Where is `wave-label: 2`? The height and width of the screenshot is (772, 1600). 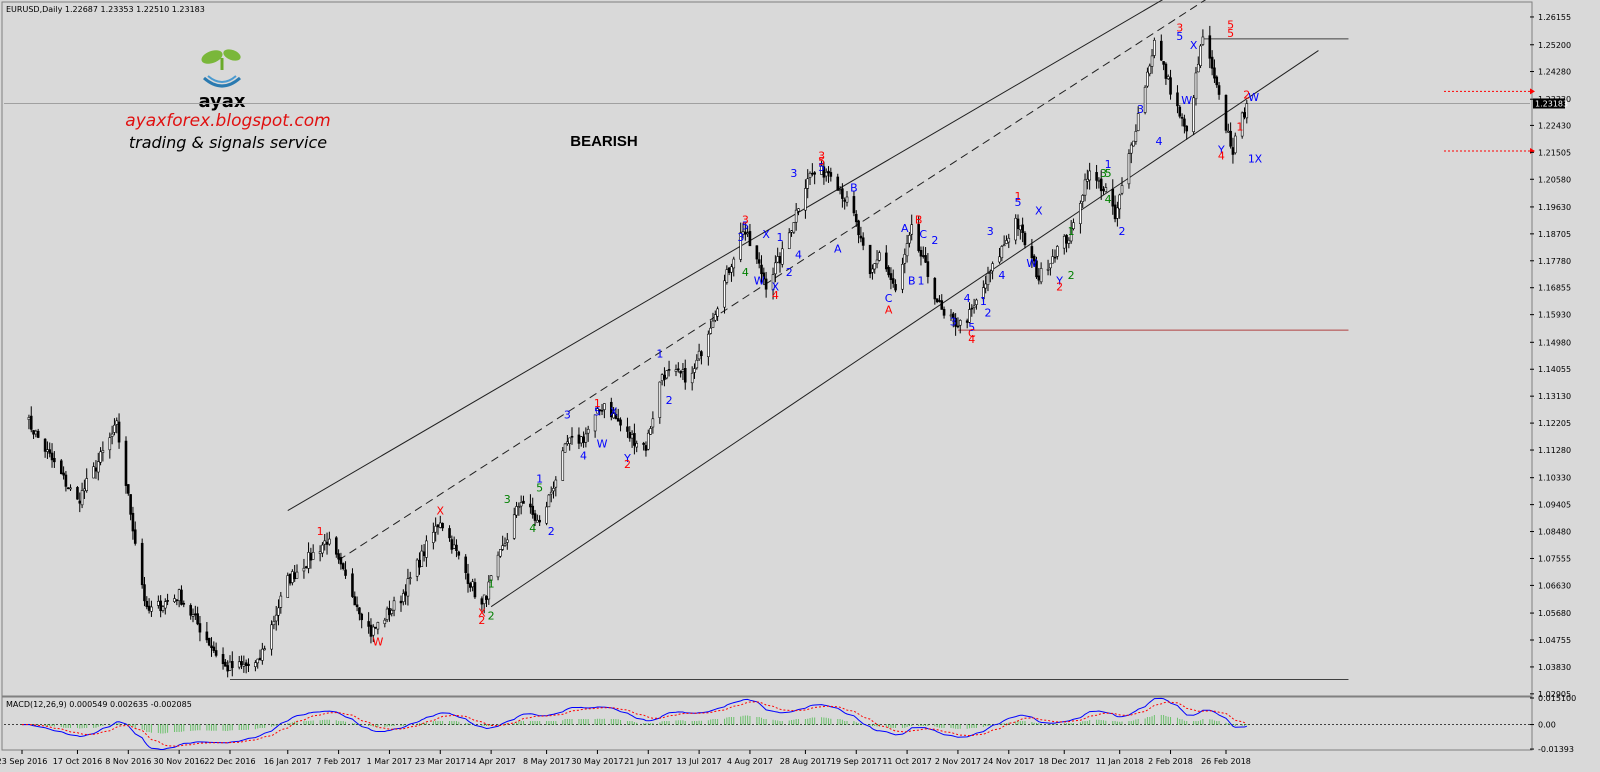 wave-label: 2 is located at coordinates (1246, 94).